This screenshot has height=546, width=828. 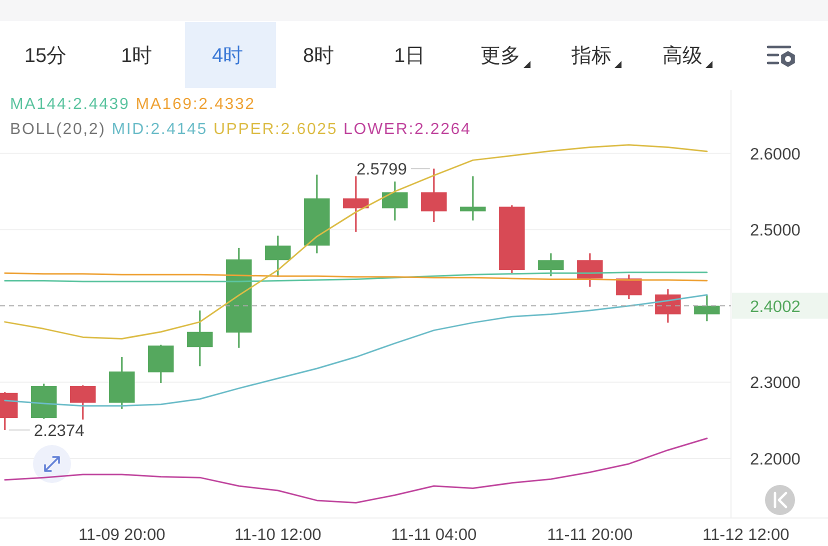 What do you see at coordinates (746, 535) in the screenshot?
I see `x-tick-label: 11-12 12:00` at bounding box center [746, 535].